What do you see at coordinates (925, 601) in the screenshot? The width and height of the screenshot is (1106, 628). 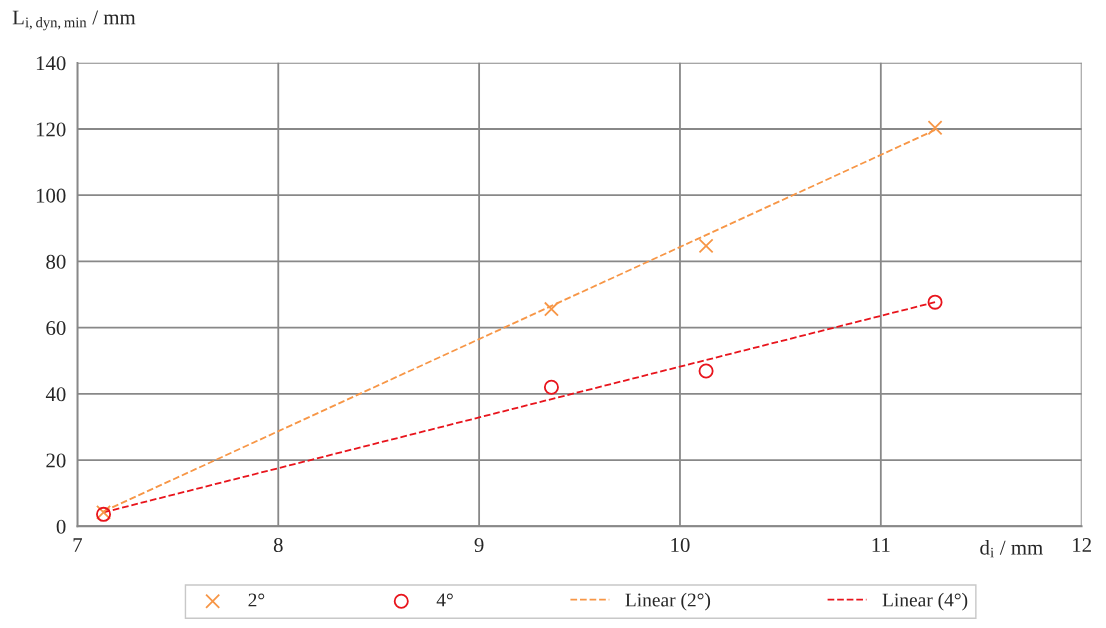 I see `legend-label: Linear (4°)` at bounding box center [925, 601].